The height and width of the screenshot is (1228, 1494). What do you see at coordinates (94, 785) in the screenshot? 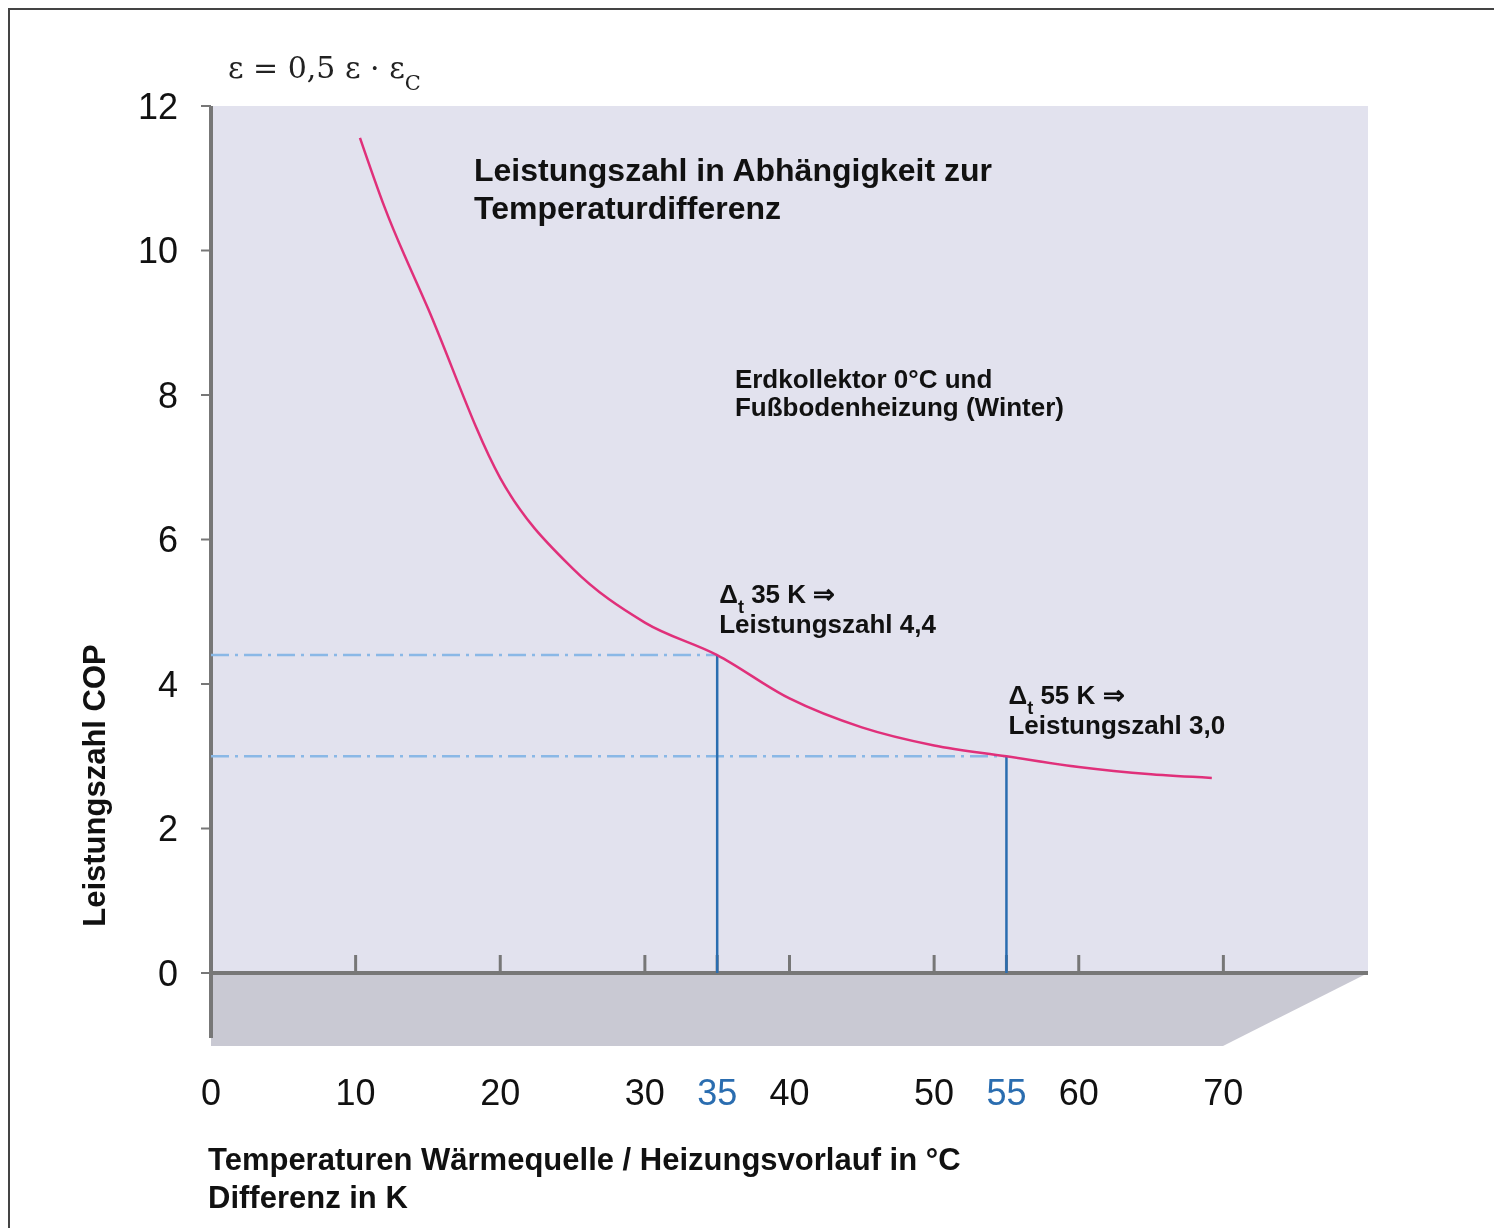
I see `y-axis-title: Leistungszahl COP` at bounding box center [94, 785].